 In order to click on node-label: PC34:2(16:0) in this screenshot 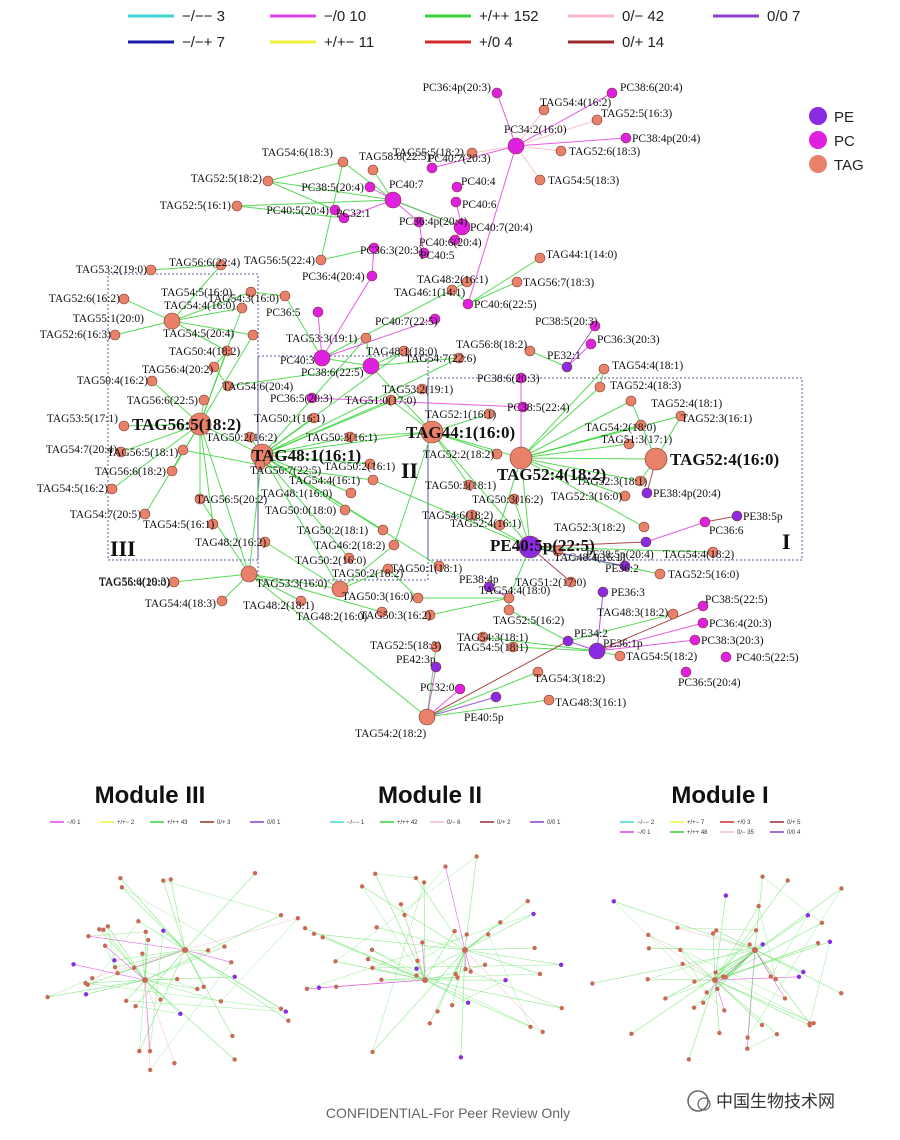, I will do `click(535, 130)`.